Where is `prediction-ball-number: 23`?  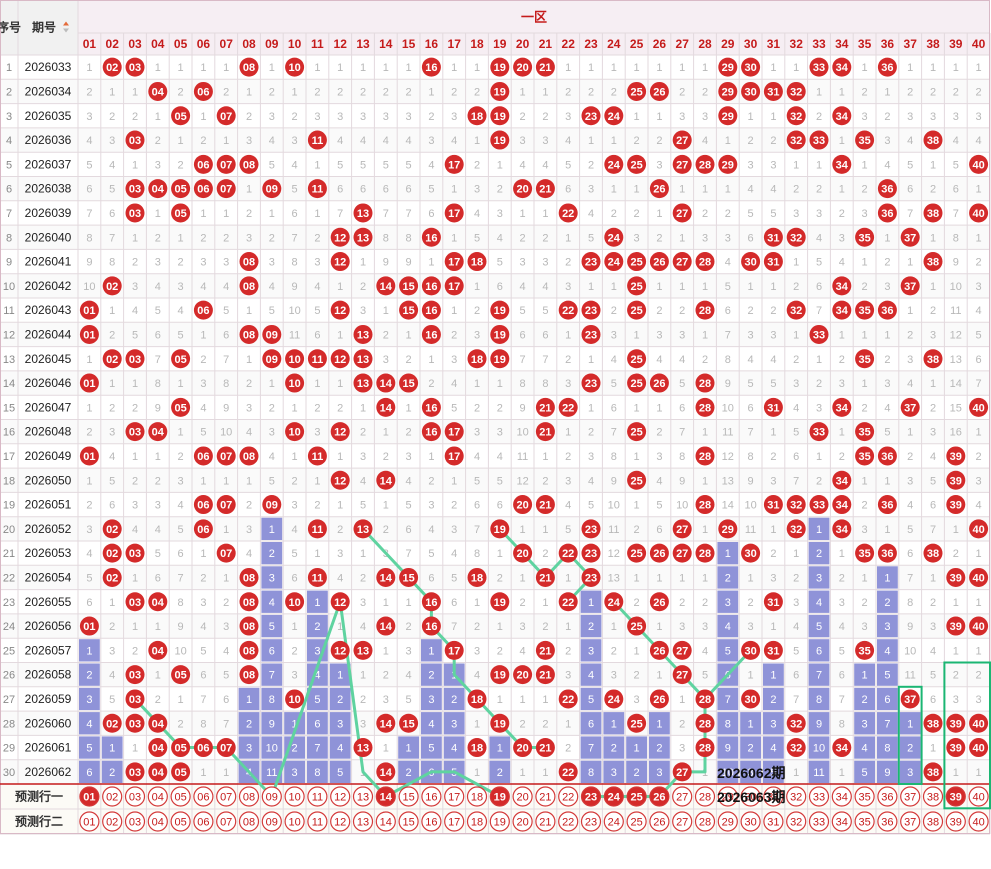
prediction-ball-number: 23 is located at coordinates (591, 823).